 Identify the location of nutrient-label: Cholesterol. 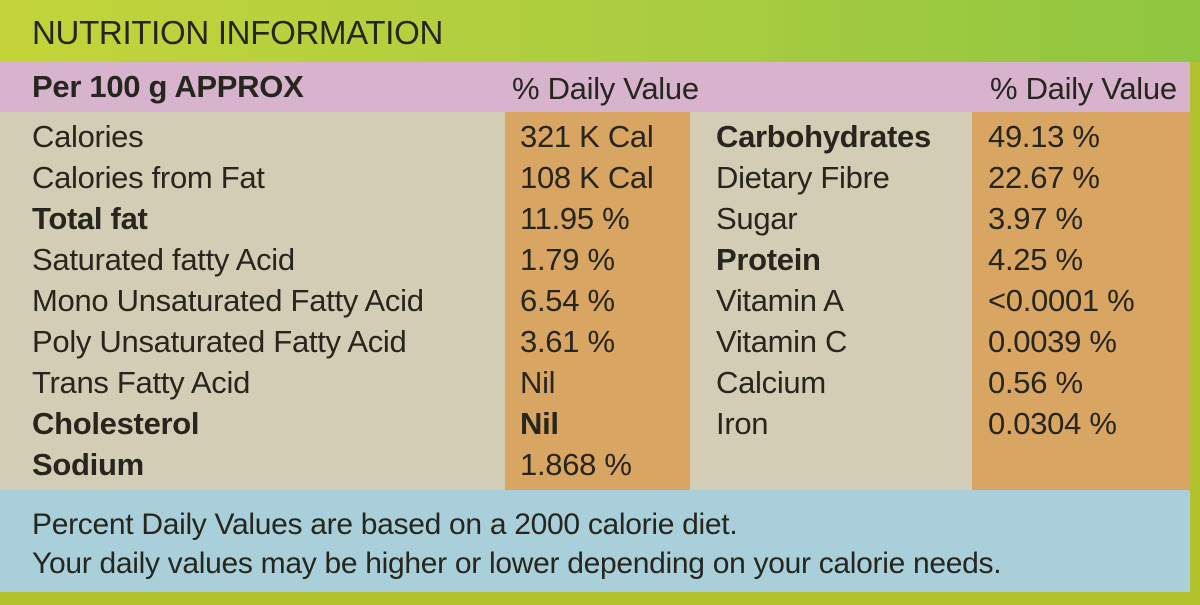
(116, 423).